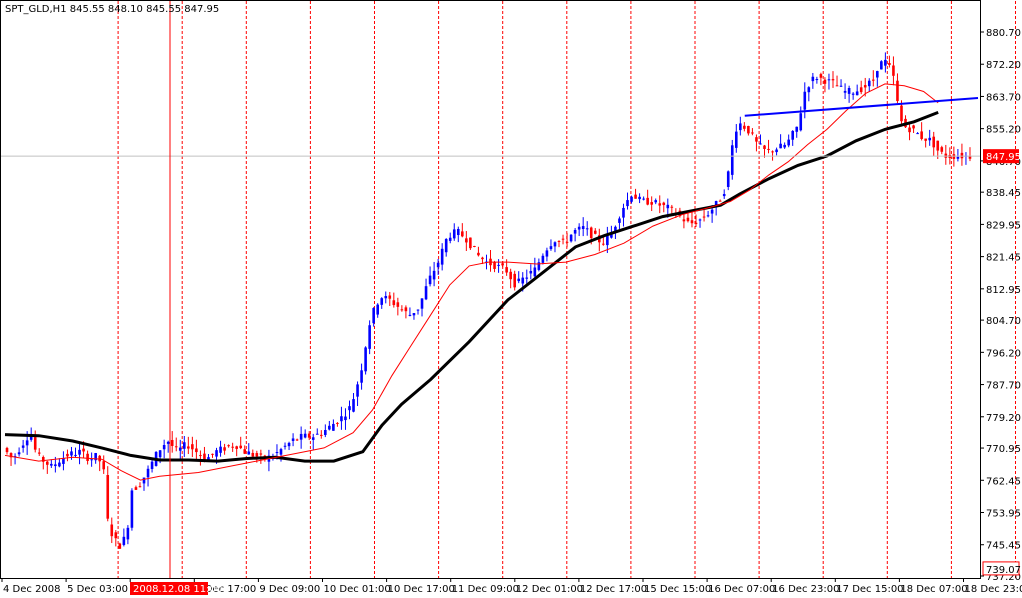 This screenshot has height=598, width=1022. Describe the element at coordinates (1003, 157) in the screenshot. I see `current-price-label: 847.95` at that location.